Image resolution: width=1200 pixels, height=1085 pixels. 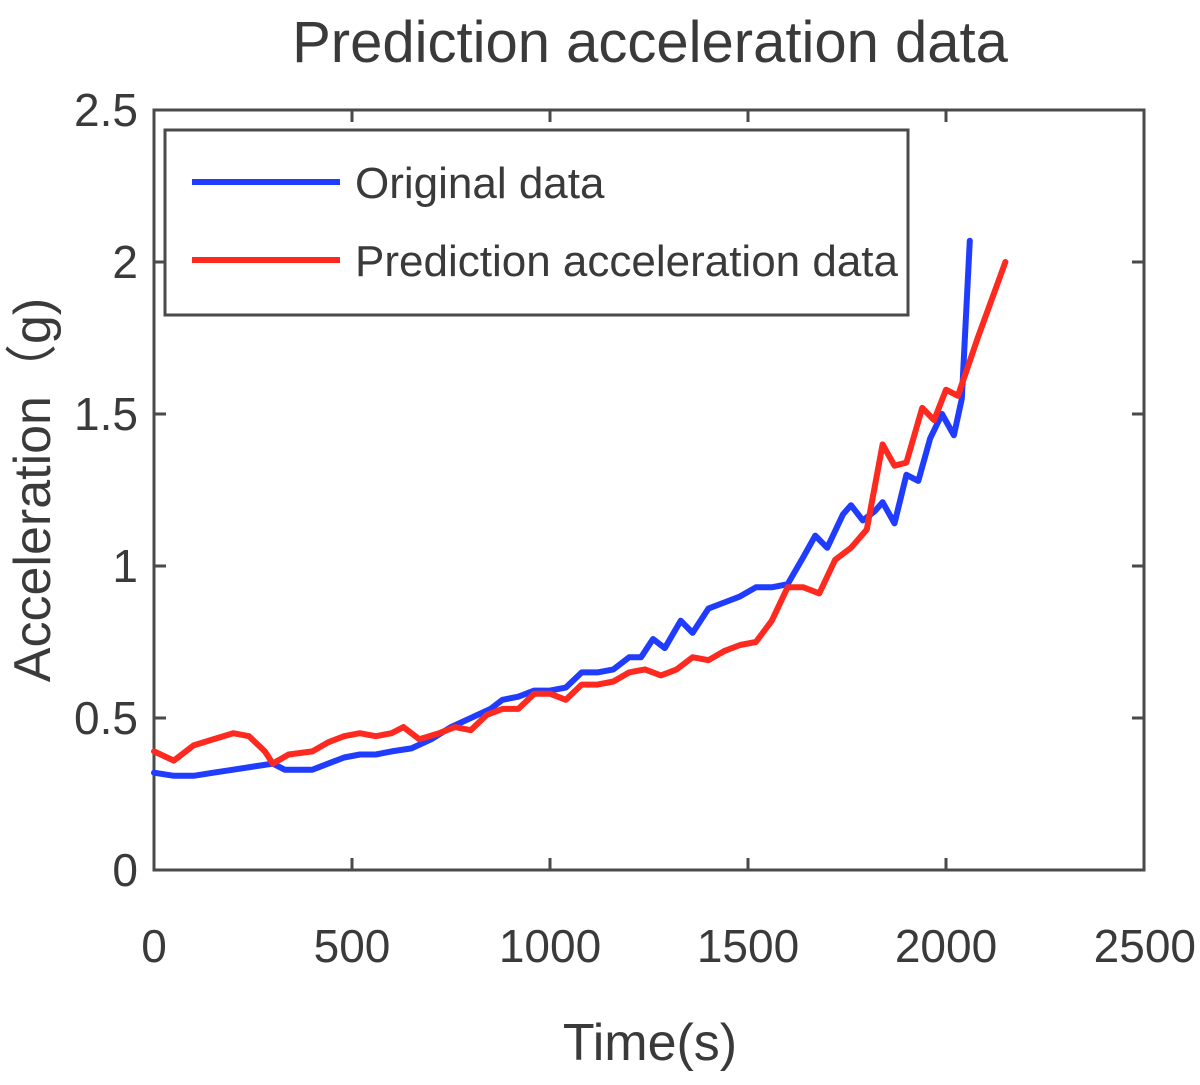 What do you see at coordinates (33, 490) in the screenshot?
I see `y-axis-label: Acceleration（g)` at bounding box center [33, 490].